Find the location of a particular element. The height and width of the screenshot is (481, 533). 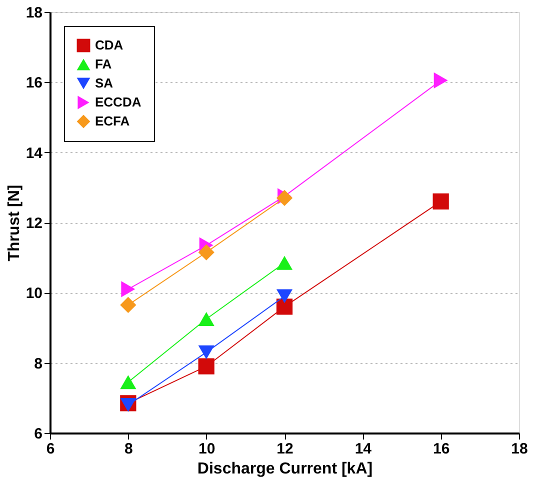

x-axis-title: Discharge Current [kA] is located at coordinates (285, 469).